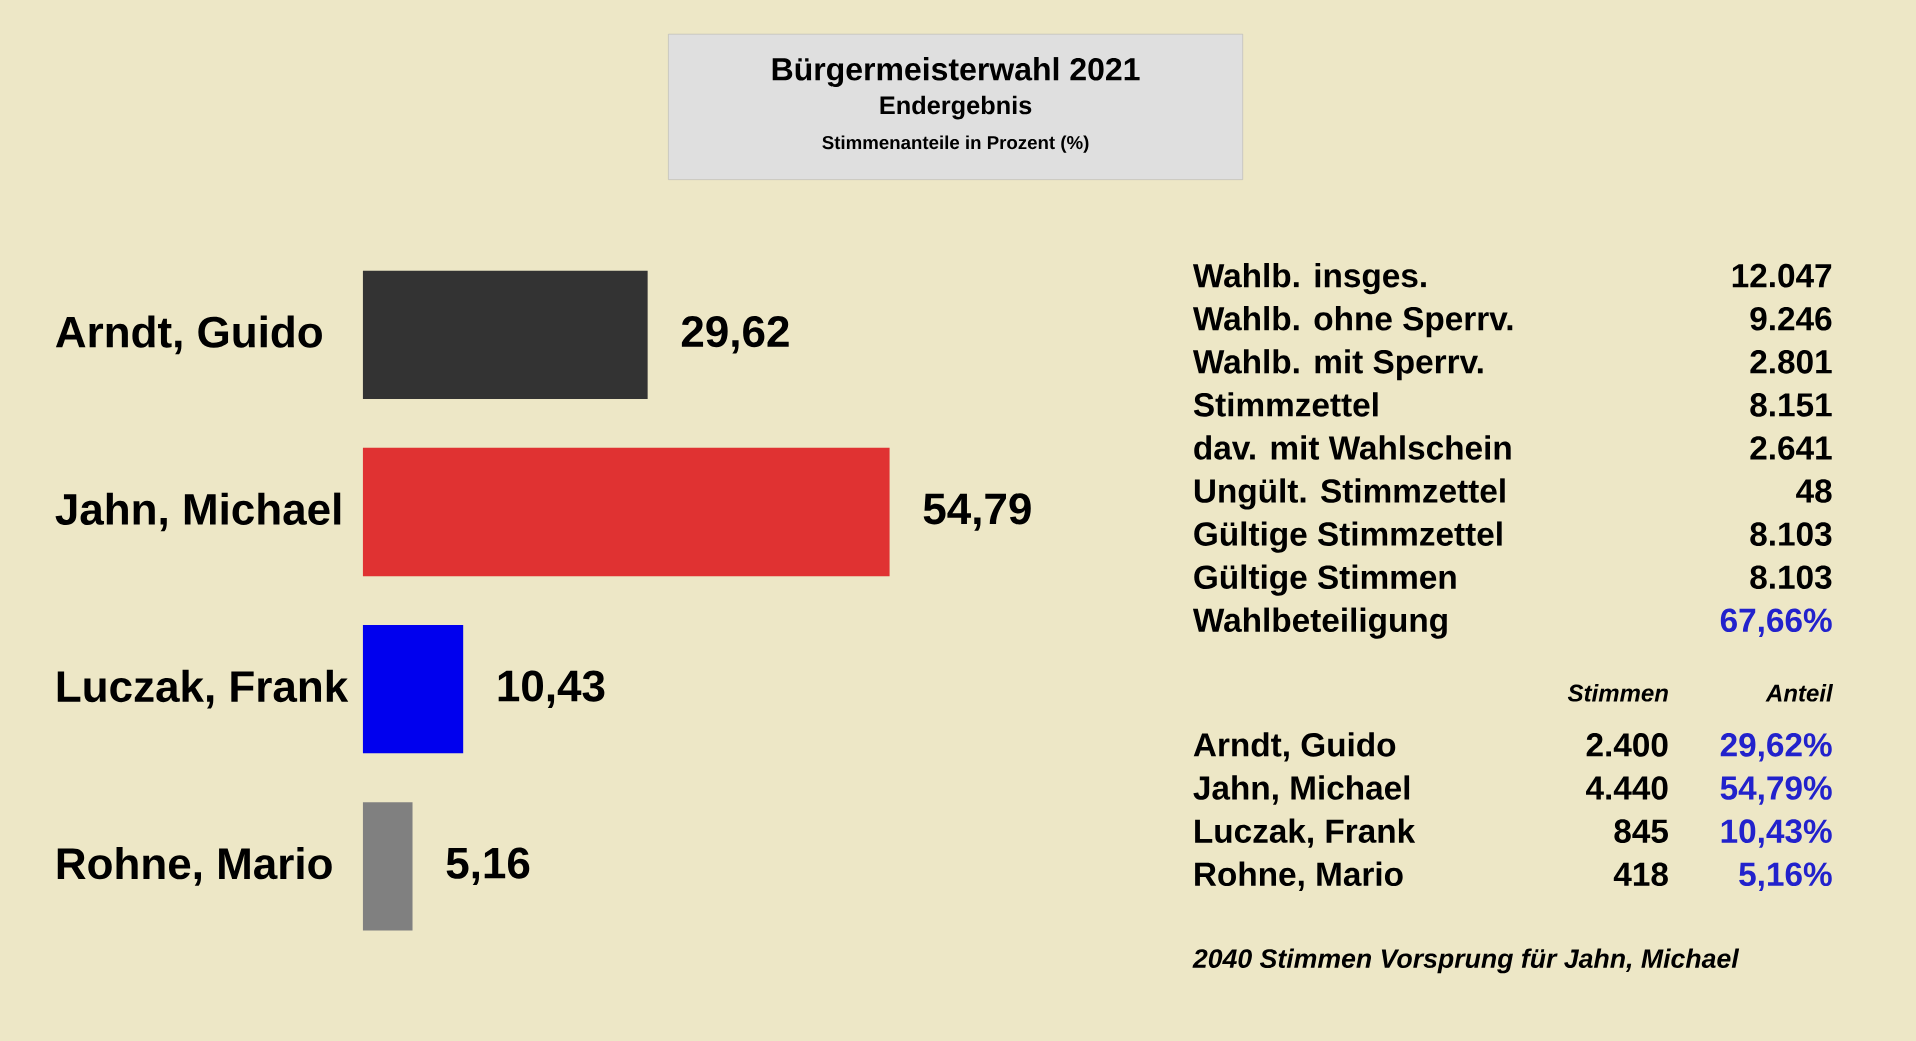 The height and width of the screenshot is (1041, 1916). What do you see at coordinates (1799, 692) in the screenshot?
I see `text: Anteil` at bounding box center [1799, 692].